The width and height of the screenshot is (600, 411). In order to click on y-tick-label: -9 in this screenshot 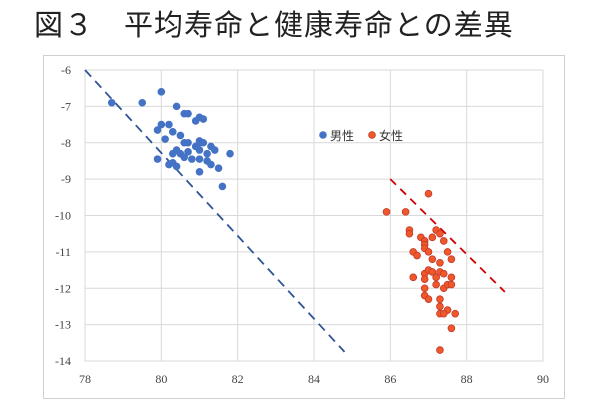, I will do `click(66, 179)`.